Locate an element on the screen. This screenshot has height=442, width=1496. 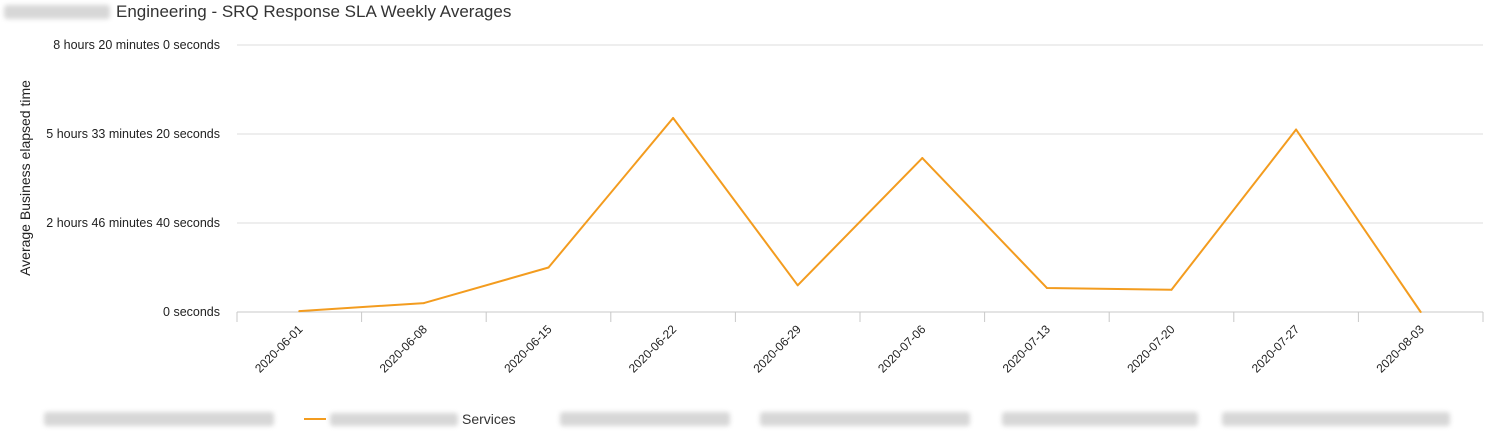
legend-swatch is located at coordinates (315, 419).